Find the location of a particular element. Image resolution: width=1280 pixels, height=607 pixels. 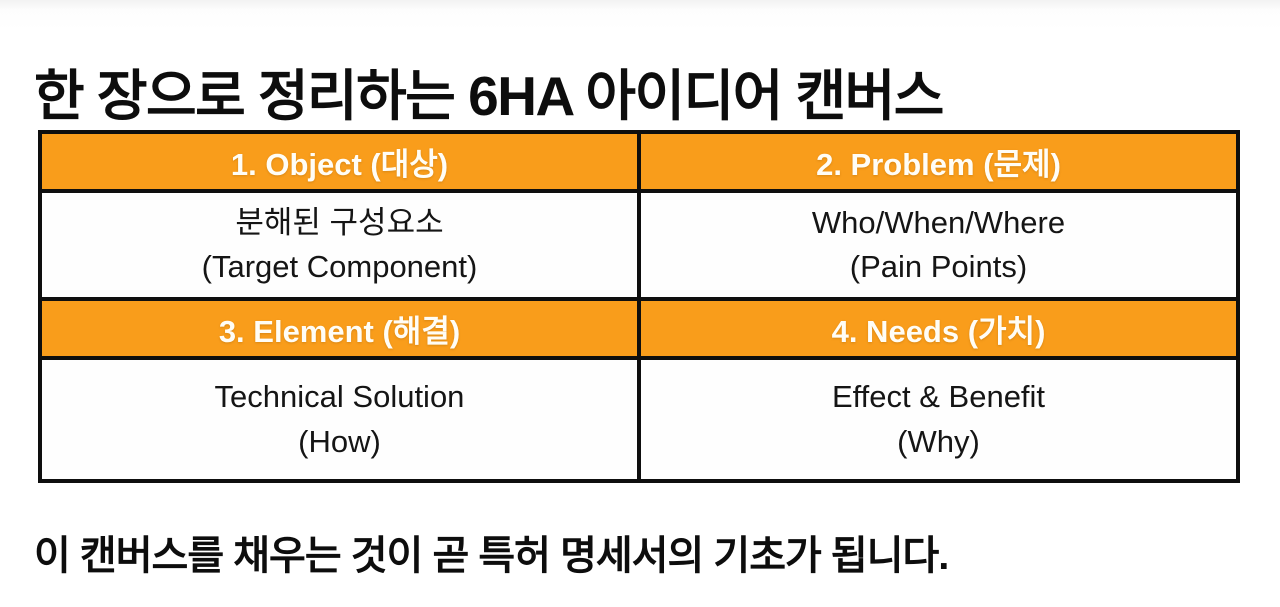

table-cell-element-line2: (How) is located at coordinates (339, 441).